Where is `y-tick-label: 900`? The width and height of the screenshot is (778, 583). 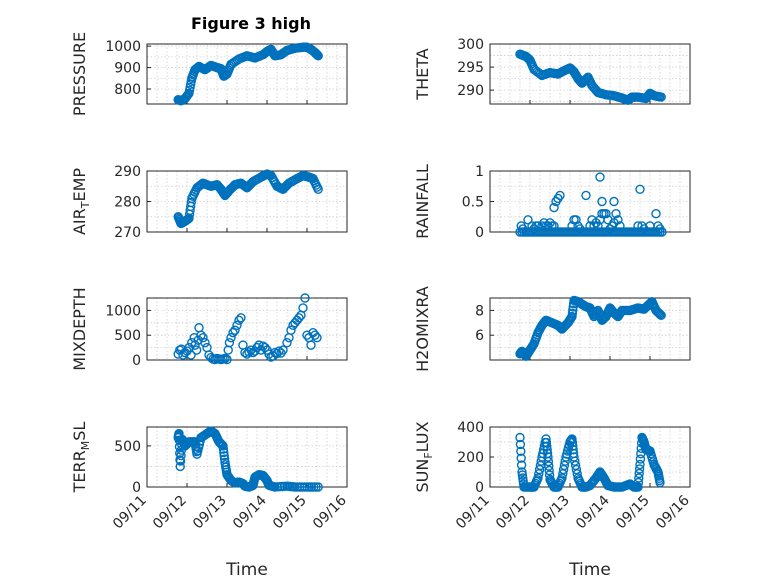
y-tick-label: 900 is located at coordinates (127, 69).